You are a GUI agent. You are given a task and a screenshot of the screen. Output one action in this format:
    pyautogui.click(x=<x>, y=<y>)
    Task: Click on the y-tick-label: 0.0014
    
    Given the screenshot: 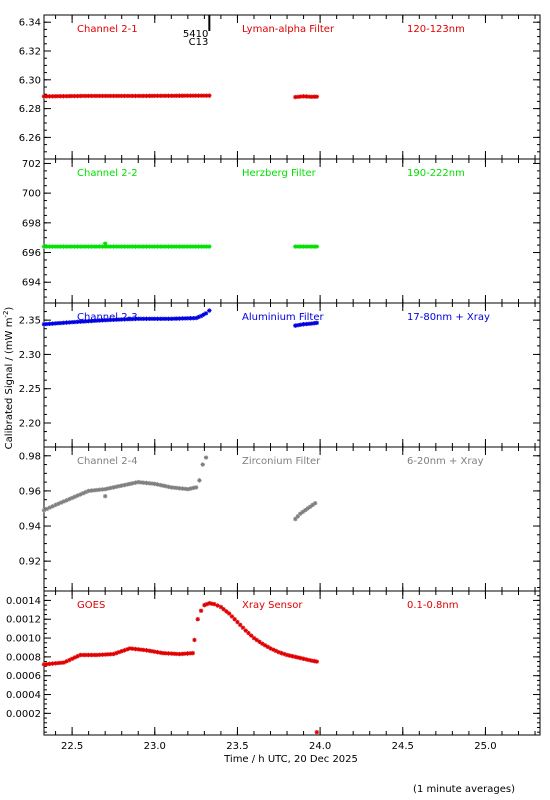 What is the action you would take?
    pyautogui.click(x=23, y=601)
    